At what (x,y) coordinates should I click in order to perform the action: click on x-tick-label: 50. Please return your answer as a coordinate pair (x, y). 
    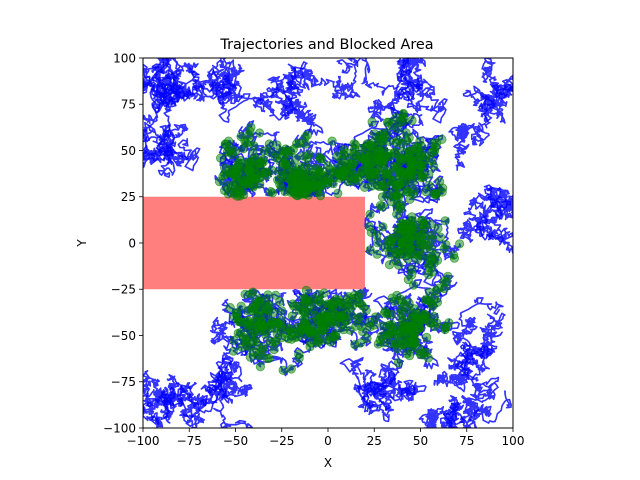
    Looking at the image, I should click on (420, 441).